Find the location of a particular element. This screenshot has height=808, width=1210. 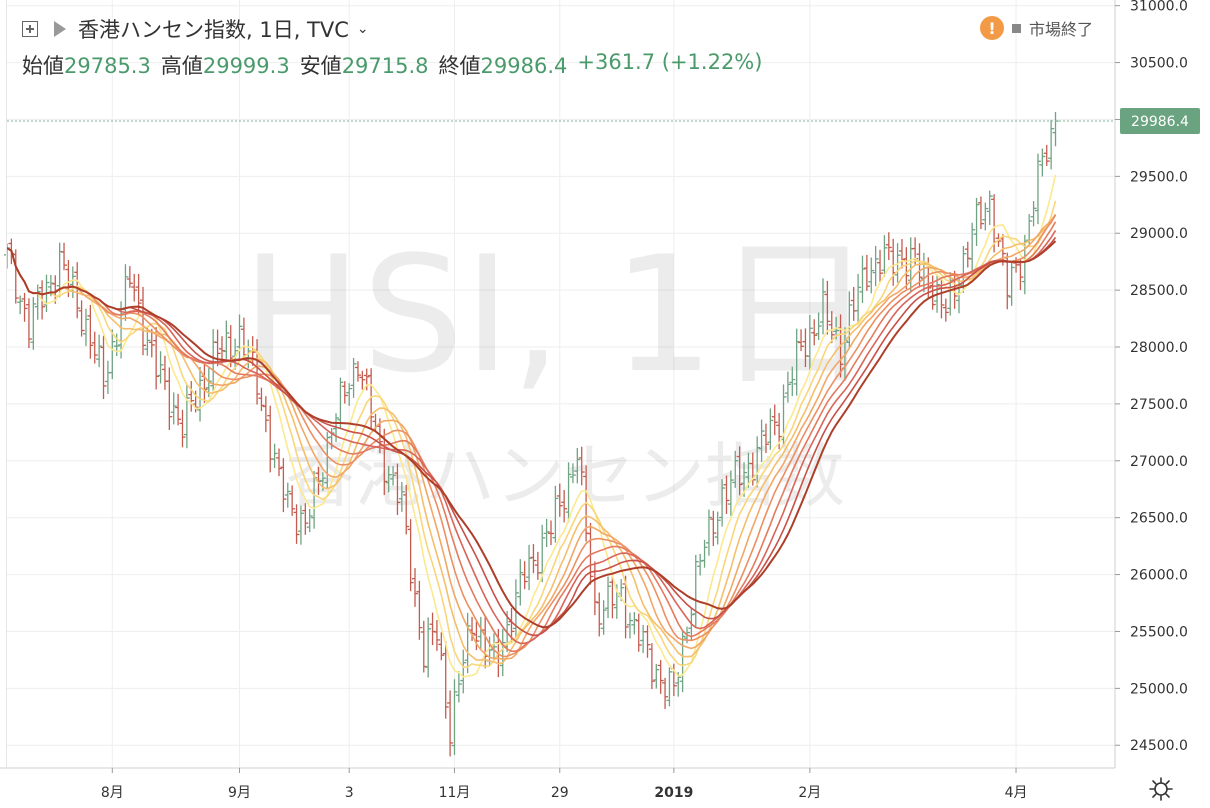

time-tick-label: 2月 is located at coordinates (809, 793).